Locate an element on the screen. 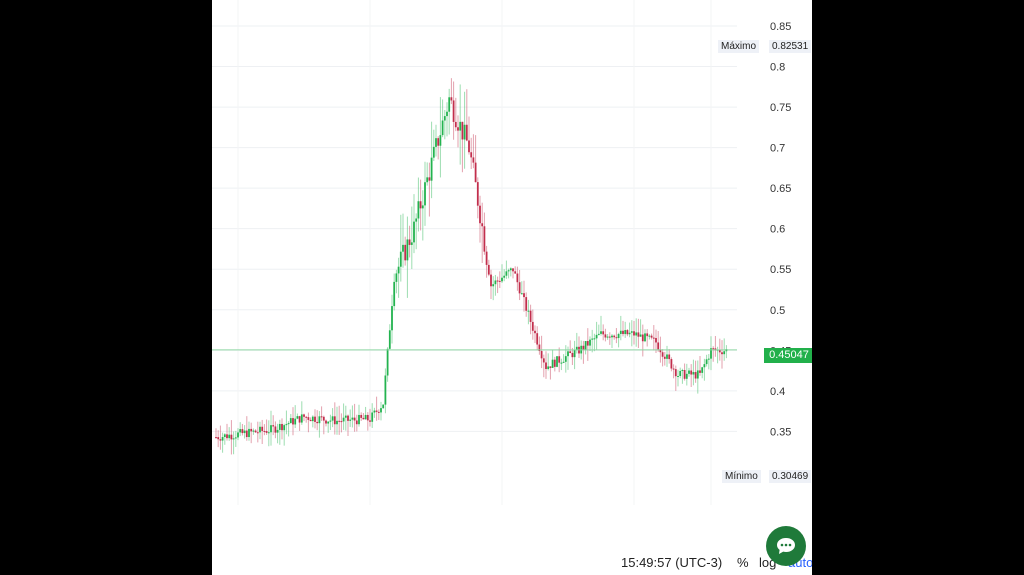  max-value: 0.82531 is located at coordinates (790, 46).